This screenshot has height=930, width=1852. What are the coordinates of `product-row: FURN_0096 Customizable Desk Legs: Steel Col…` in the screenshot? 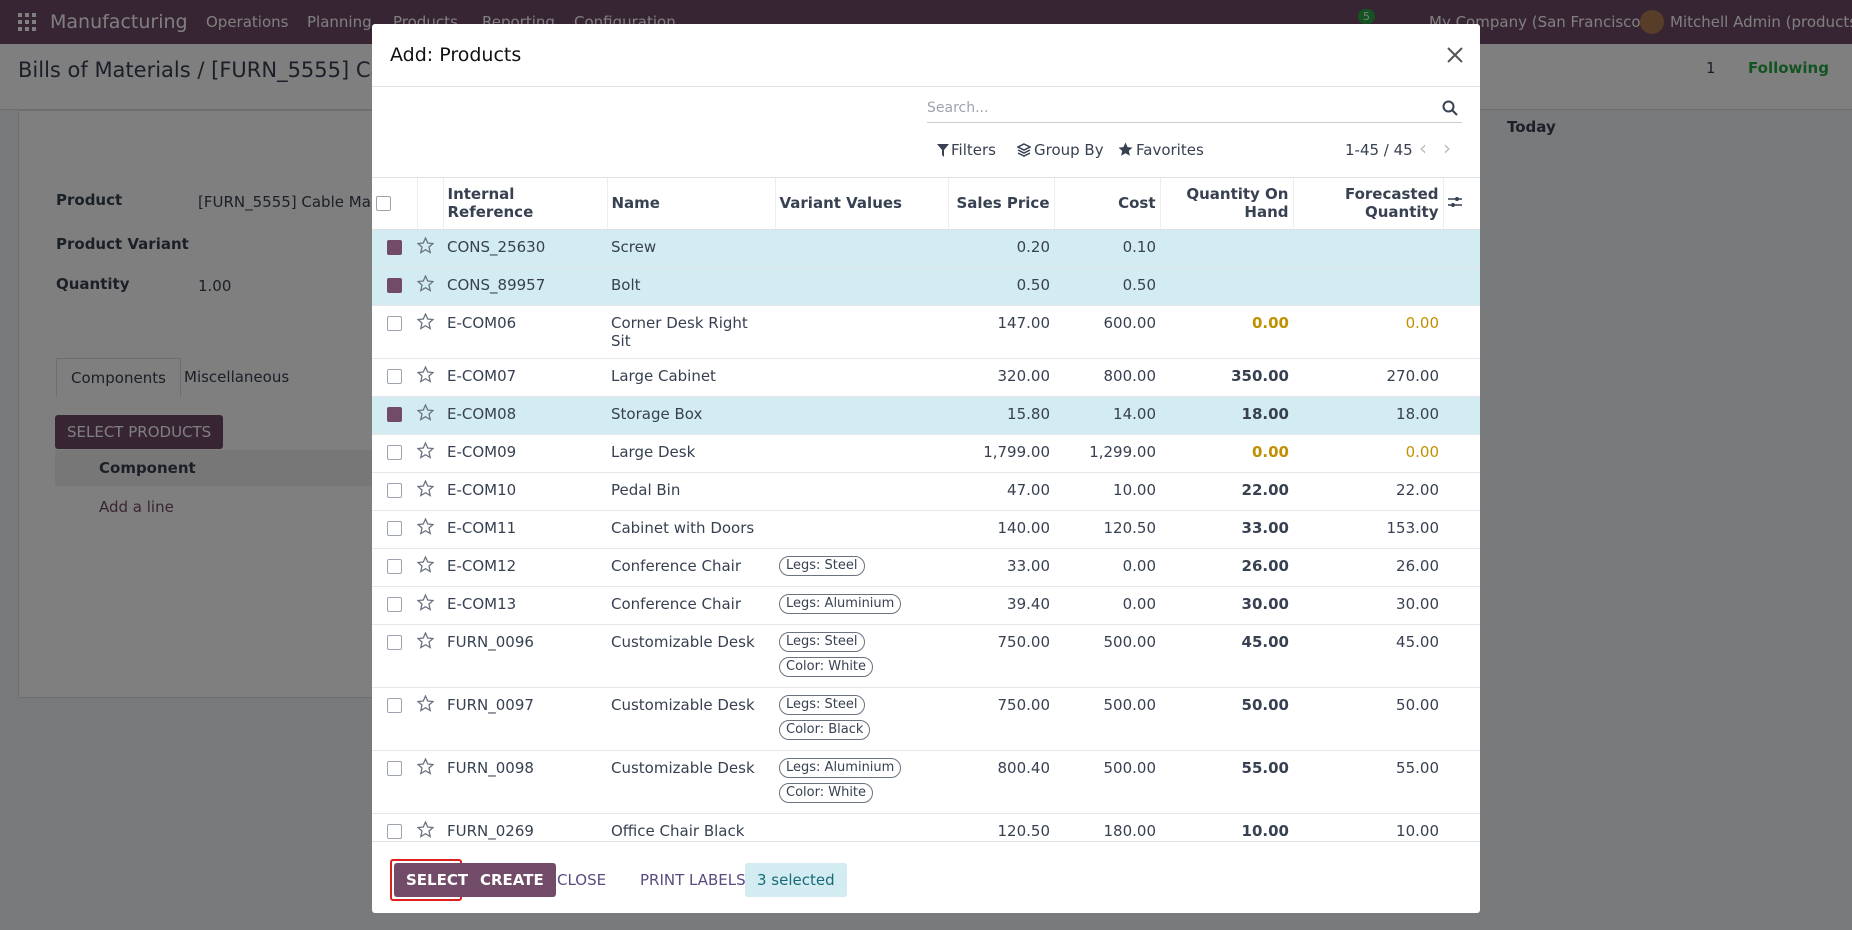 It's located at (926, 656).